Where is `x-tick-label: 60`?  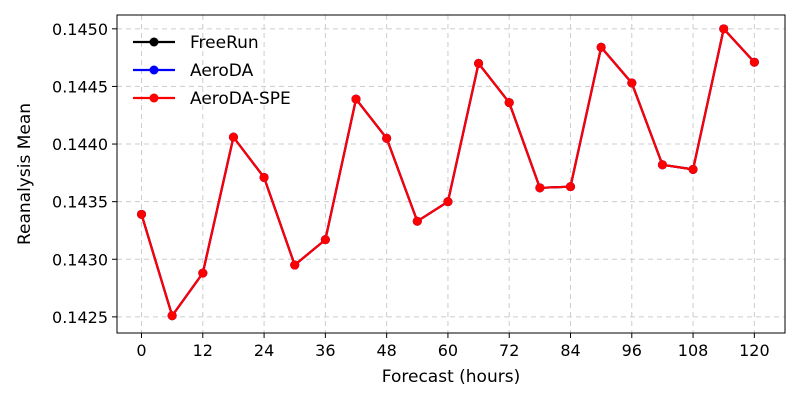
x-tick-label: 60 is located at coordinates (448, 350).